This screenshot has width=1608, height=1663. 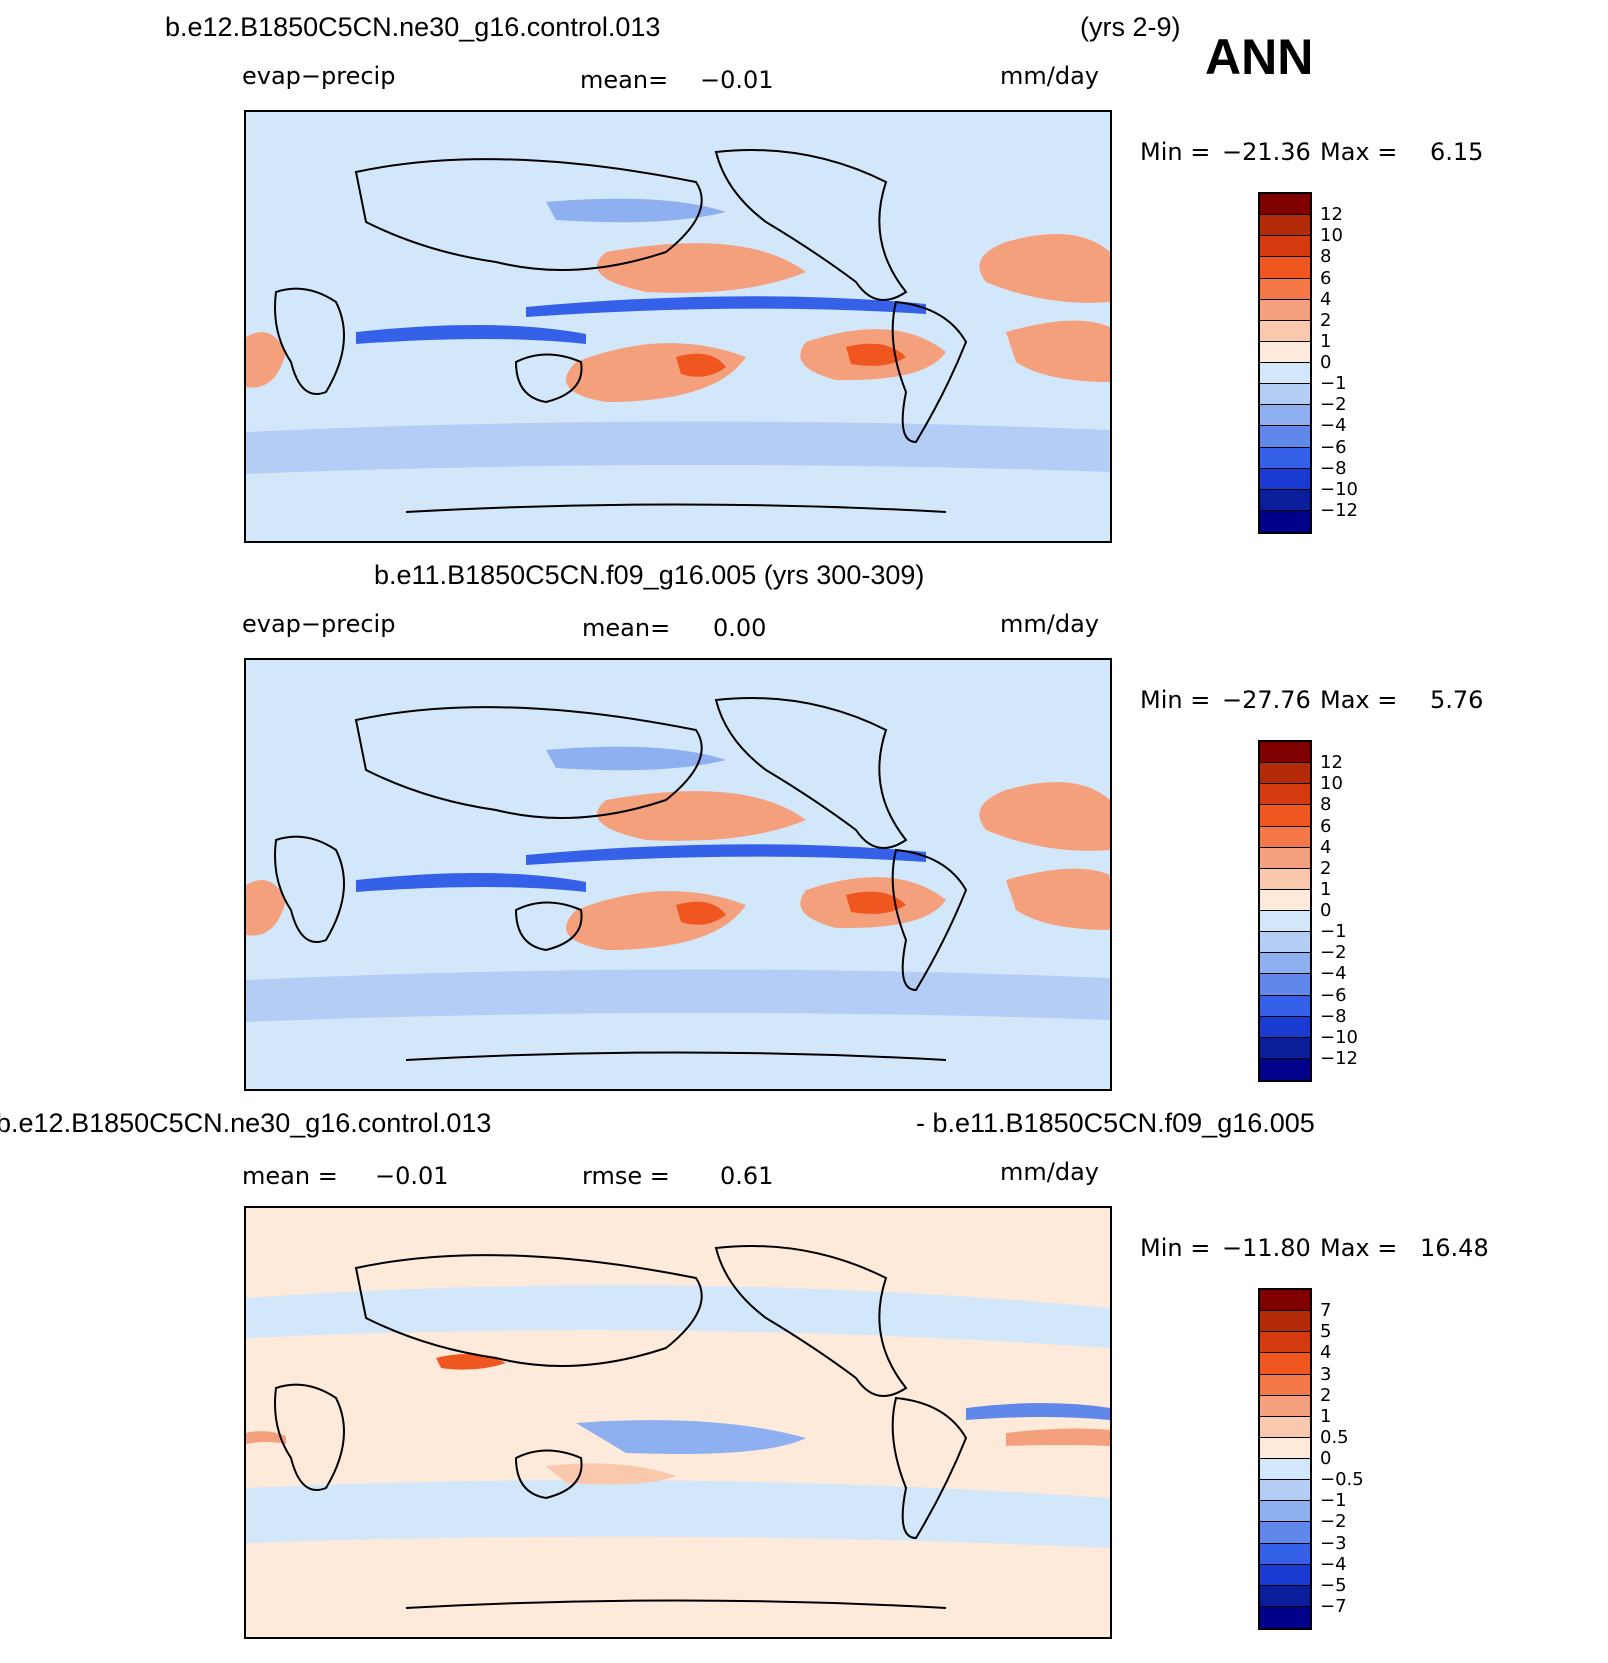 What do you see at coordinates (1359, 700) in the screenshot?
I see `panel2-max-label: Max =` at bounding box center [1359, 700].